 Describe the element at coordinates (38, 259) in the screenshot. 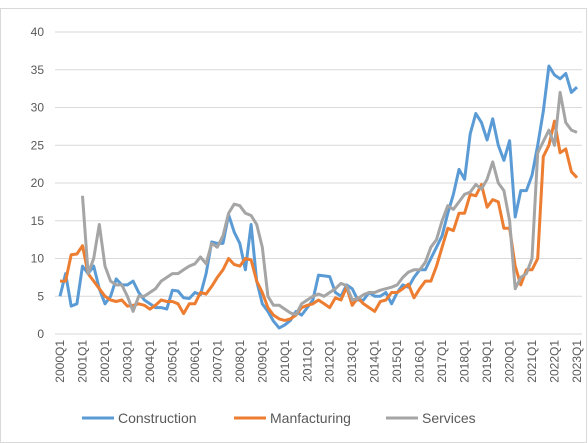

I see `y-tick-label: 10` at that location.